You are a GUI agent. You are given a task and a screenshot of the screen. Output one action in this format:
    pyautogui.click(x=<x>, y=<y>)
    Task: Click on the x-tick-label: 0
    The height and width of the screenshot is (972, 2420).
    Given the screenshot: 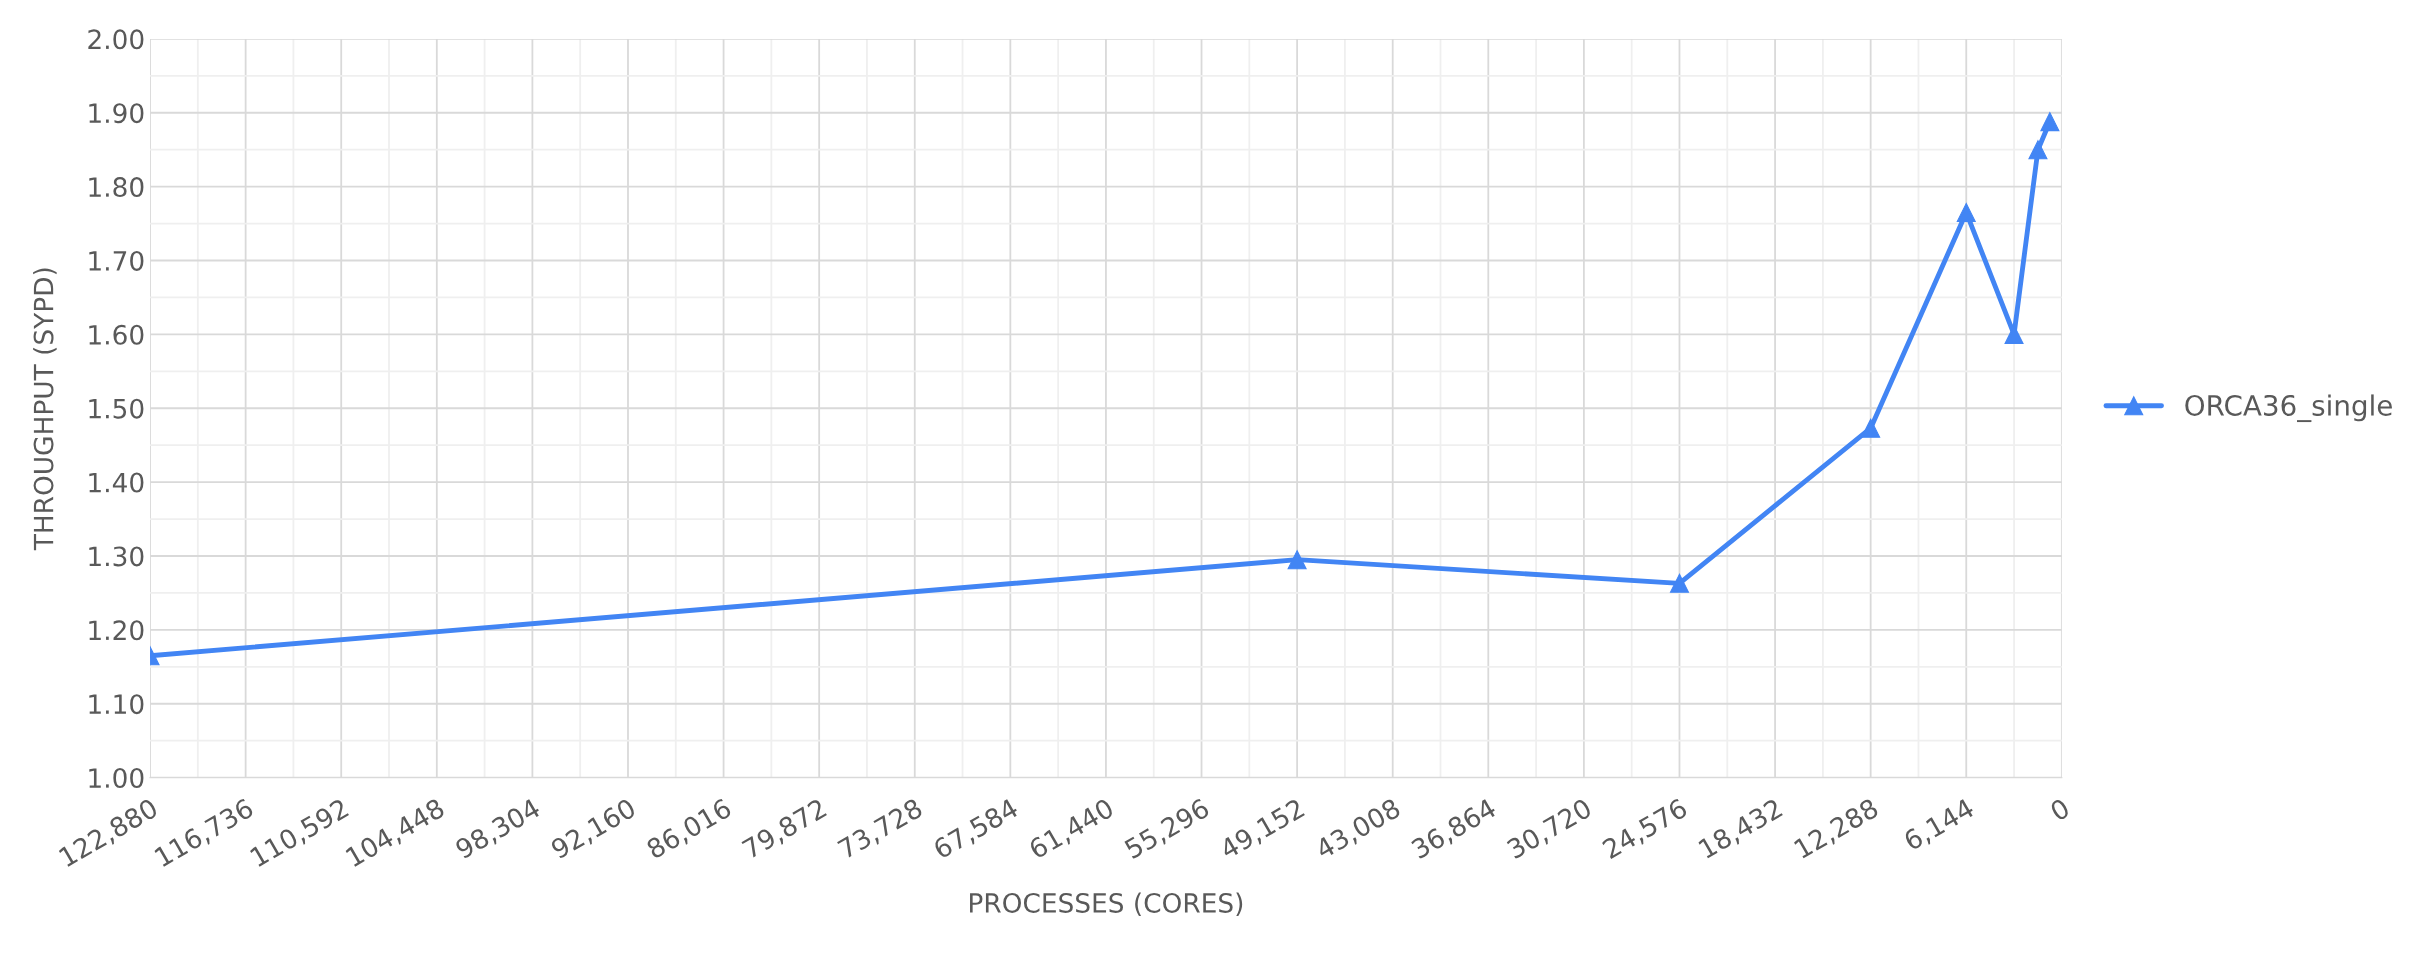 What is the action you would take?
    pyautogui.click(x=2060, y=809)
    